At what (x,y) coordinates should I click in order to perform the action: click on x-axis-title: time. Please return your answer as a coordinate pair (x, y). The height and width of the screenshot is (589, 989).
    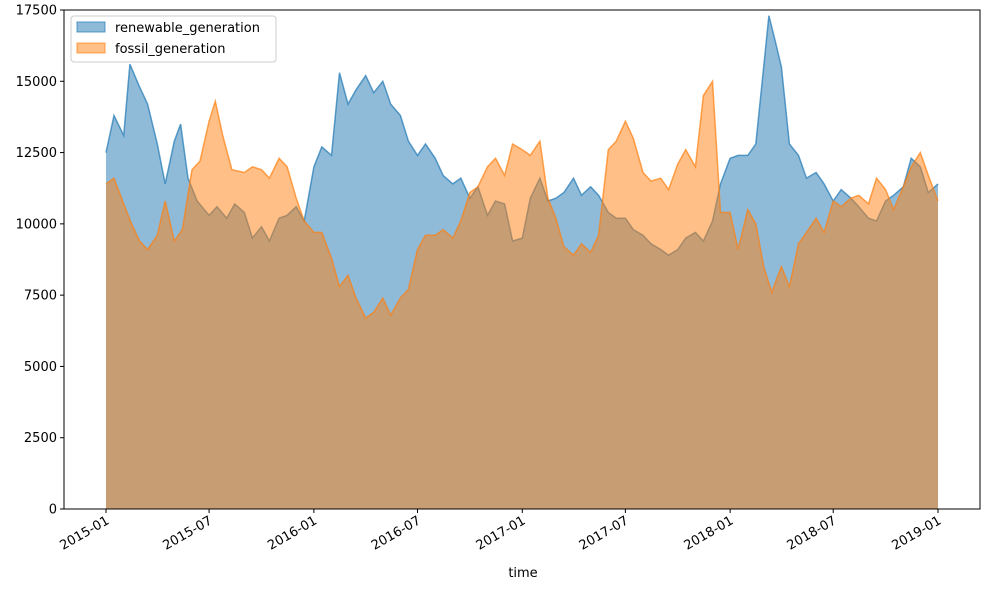
    Looking at the image, I should click on (522, 573).